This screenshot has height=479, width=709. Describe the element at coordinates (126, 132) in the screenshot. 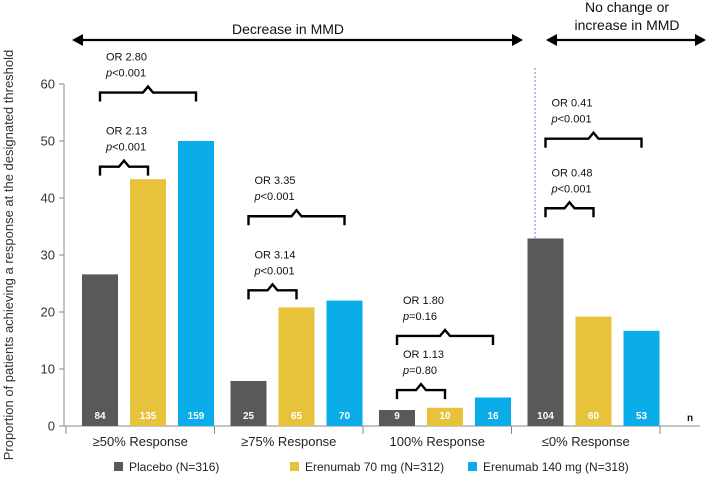

I see `odds-ratio-label: OR 2.13` at that location.